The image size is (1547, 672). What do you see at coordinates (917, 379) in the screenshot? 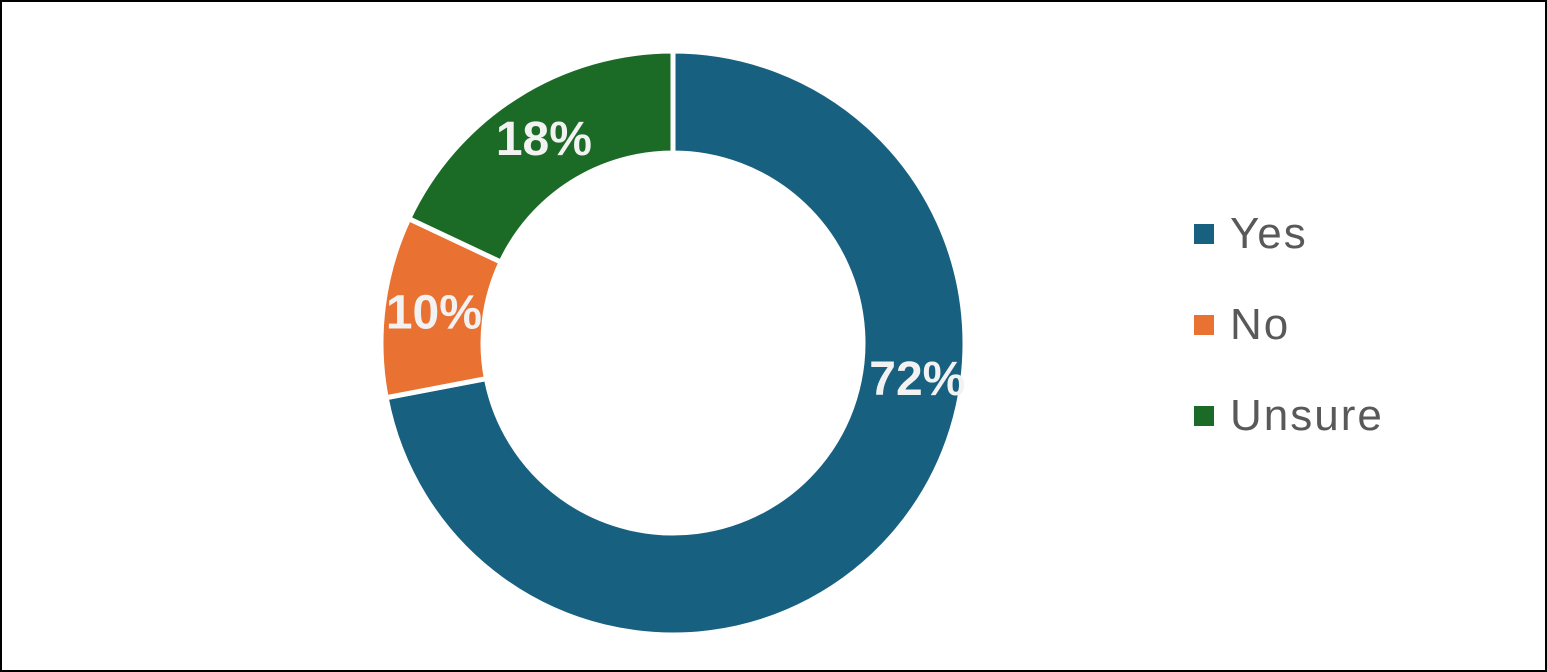
I see `data-label-yes: 72%` at bounding box center [917, 379].